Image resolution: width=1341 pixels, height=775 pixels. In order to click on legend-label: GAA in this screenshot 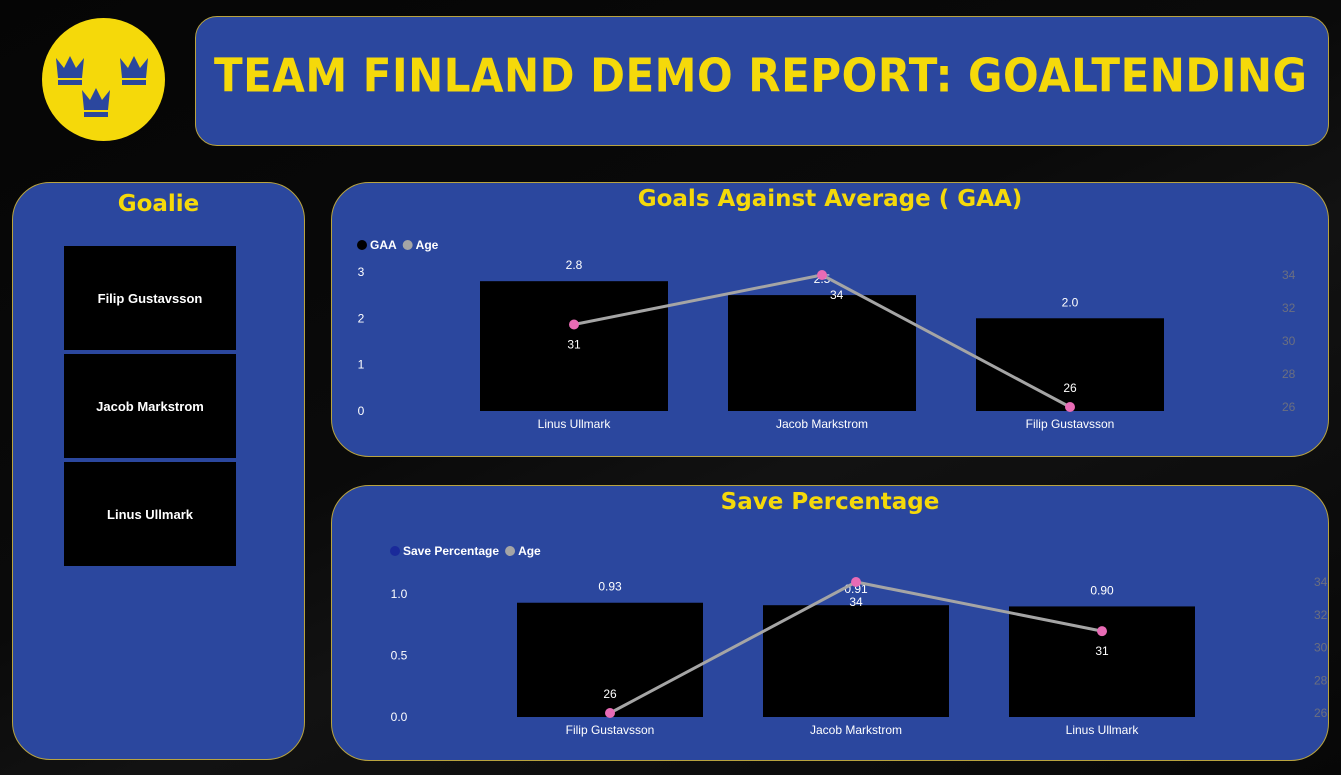, I will do `click(383, 245)`.